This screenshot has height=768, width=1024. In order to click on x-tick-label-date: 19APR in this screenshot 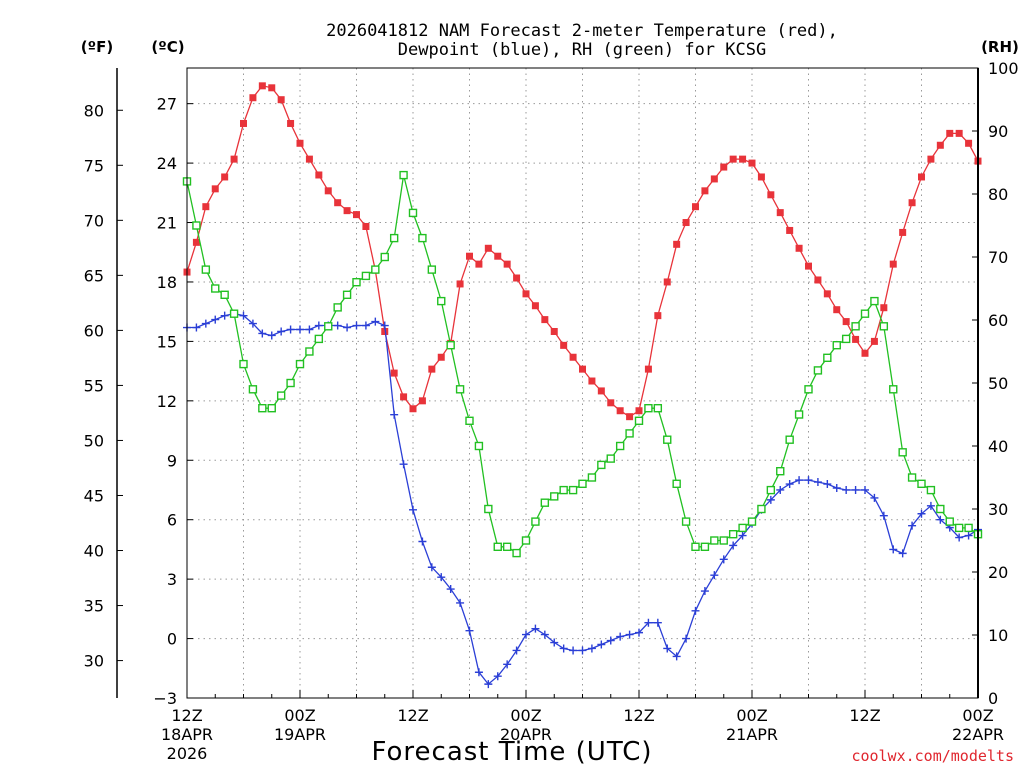, I will do `click(300, 734)`.